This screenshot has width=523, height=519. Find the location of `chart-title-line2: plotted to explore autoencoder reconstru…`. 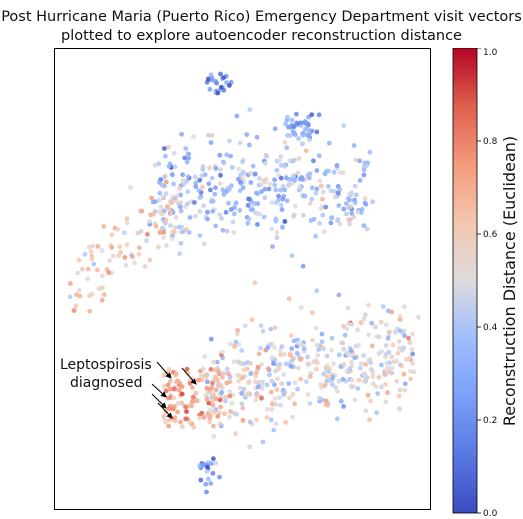

chart-title-line2: plotted to explore autoencoder reconstru… is located at coordinates (261, 36).